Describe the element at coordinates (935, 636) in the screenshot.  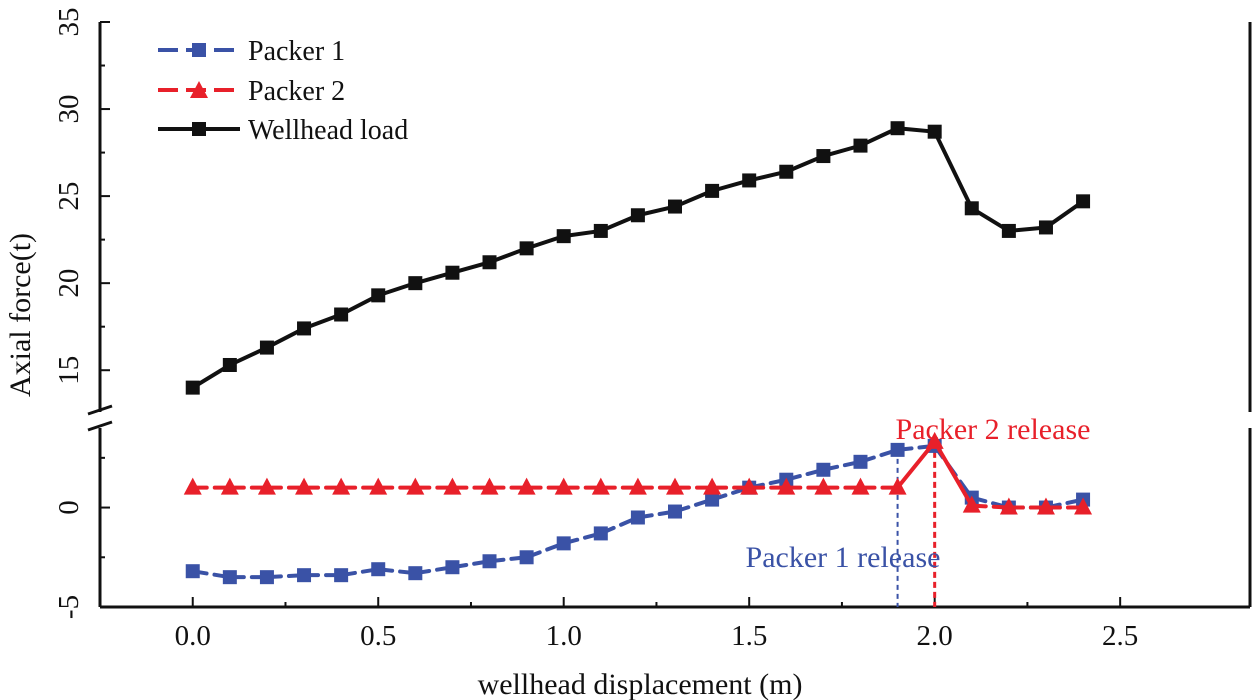
I see `x-tick-label: 2.0` at that location.